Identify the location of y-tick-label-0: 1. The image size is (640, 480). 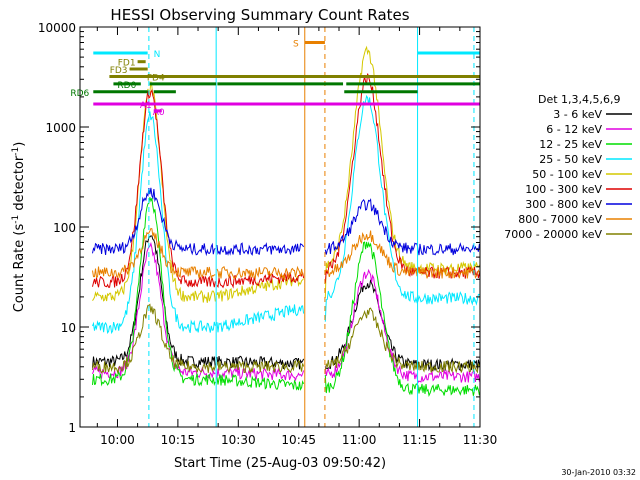
(72, 428).